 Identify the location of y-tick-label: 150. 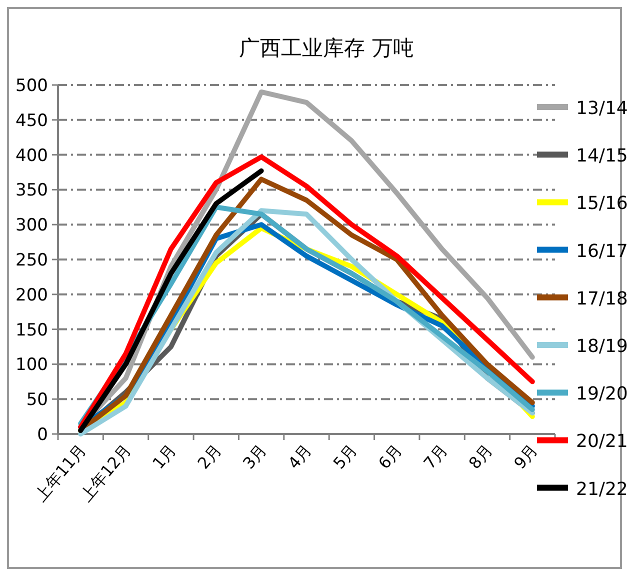
(32, 330).